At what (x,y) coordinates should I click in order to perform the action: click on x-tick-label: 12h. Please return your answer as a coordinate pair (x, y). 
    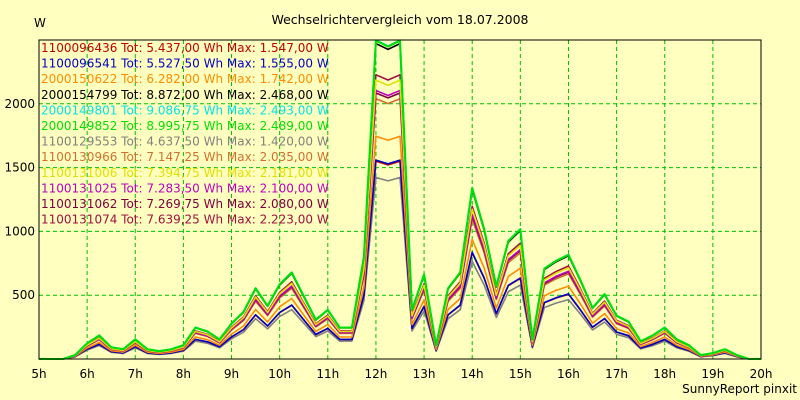
    Looking at the image, I should click on (375, 374).